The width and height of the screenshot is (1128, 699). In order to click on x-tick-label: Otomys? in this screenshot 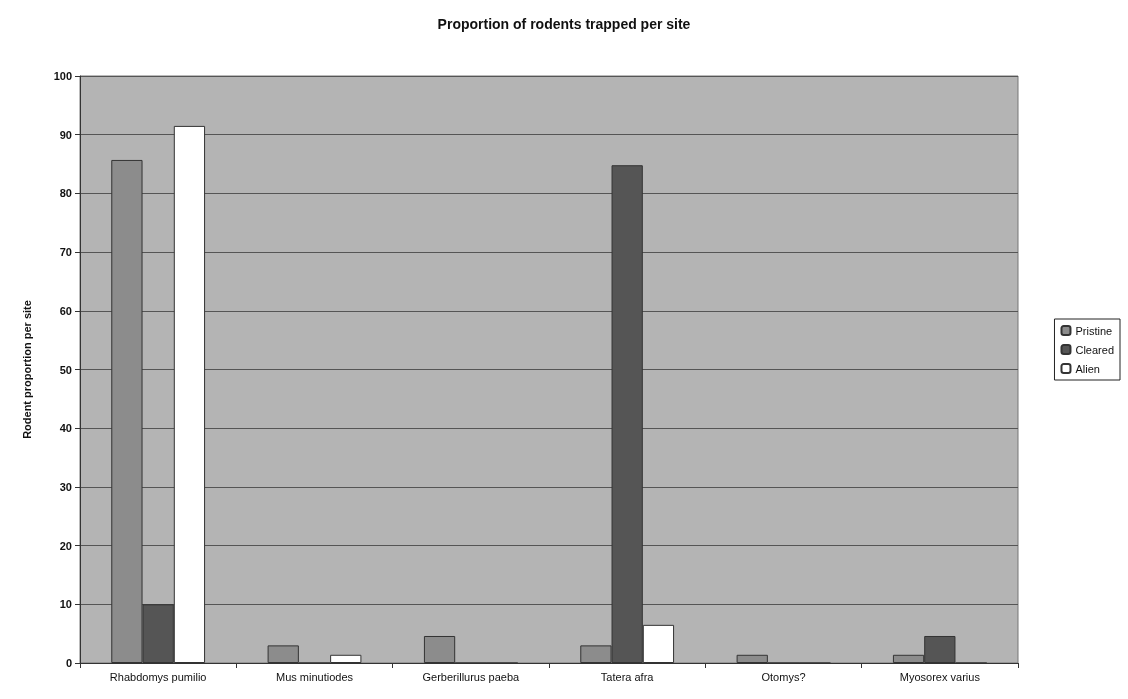, I will do `click(783, 676)`.